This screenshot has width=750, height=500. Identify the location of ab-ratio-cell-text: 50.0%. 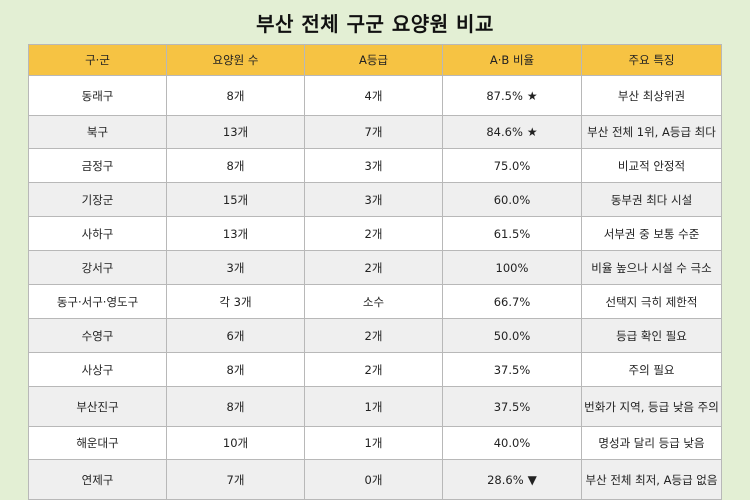
(512, 335).